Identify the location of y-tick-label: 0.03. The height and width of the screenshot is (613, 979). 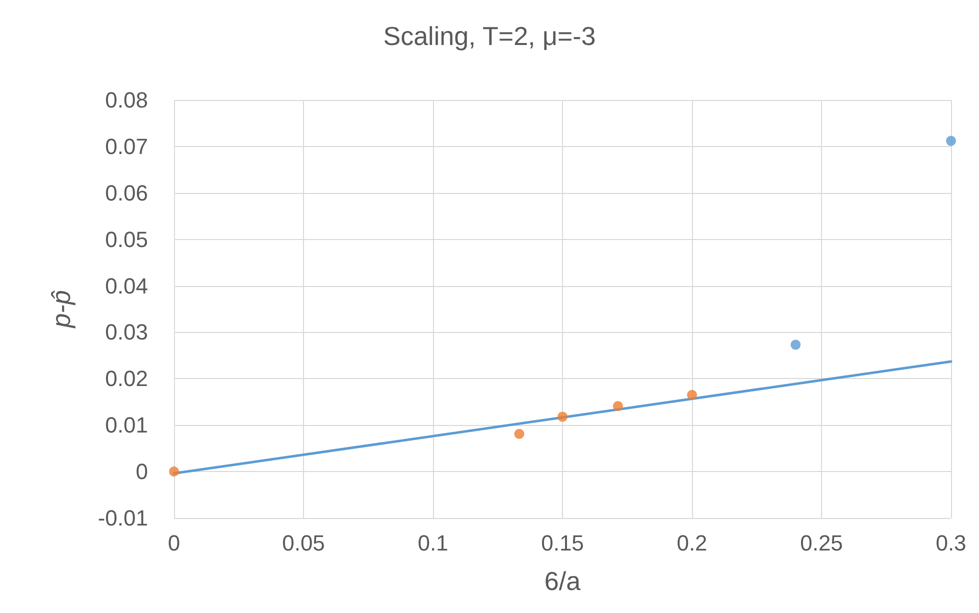
(126, 332).